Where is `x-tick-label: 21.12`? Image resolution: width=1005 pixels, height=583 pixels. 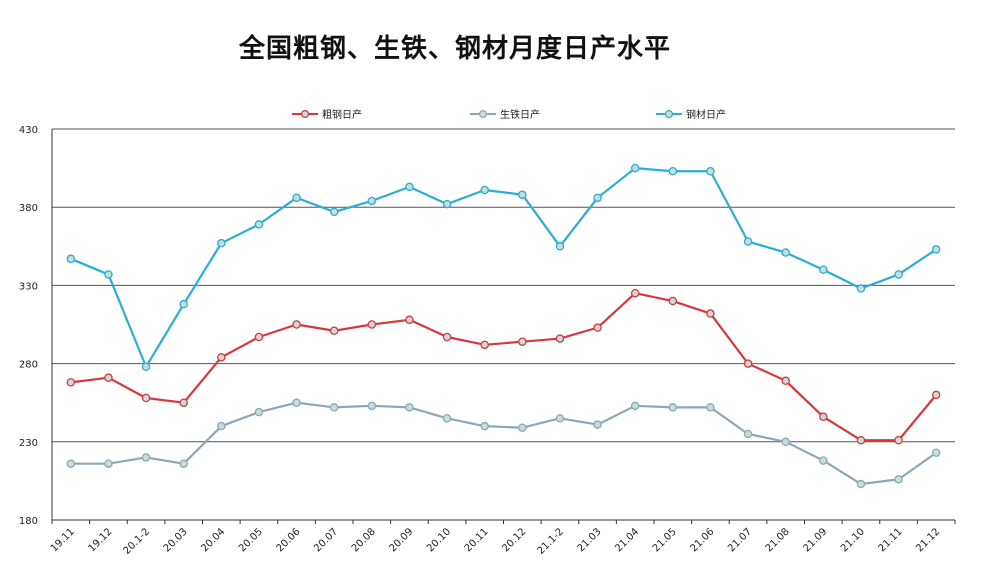 x-tick-label: 21.12 is located at coordinates (928, 540).